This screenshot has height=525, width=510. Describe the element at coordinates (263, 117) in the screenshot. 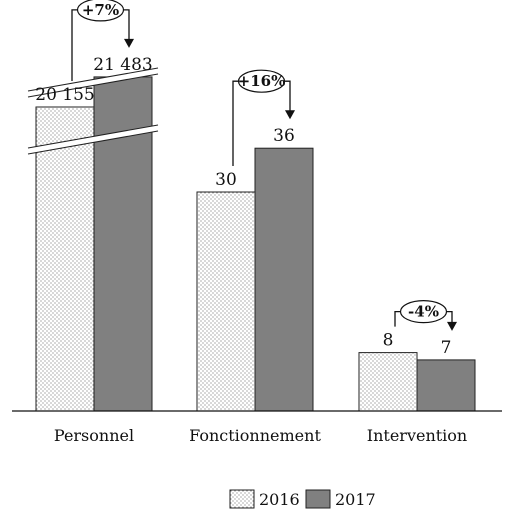

I see `change-annotation-fonctionnement: +16%` at that location.